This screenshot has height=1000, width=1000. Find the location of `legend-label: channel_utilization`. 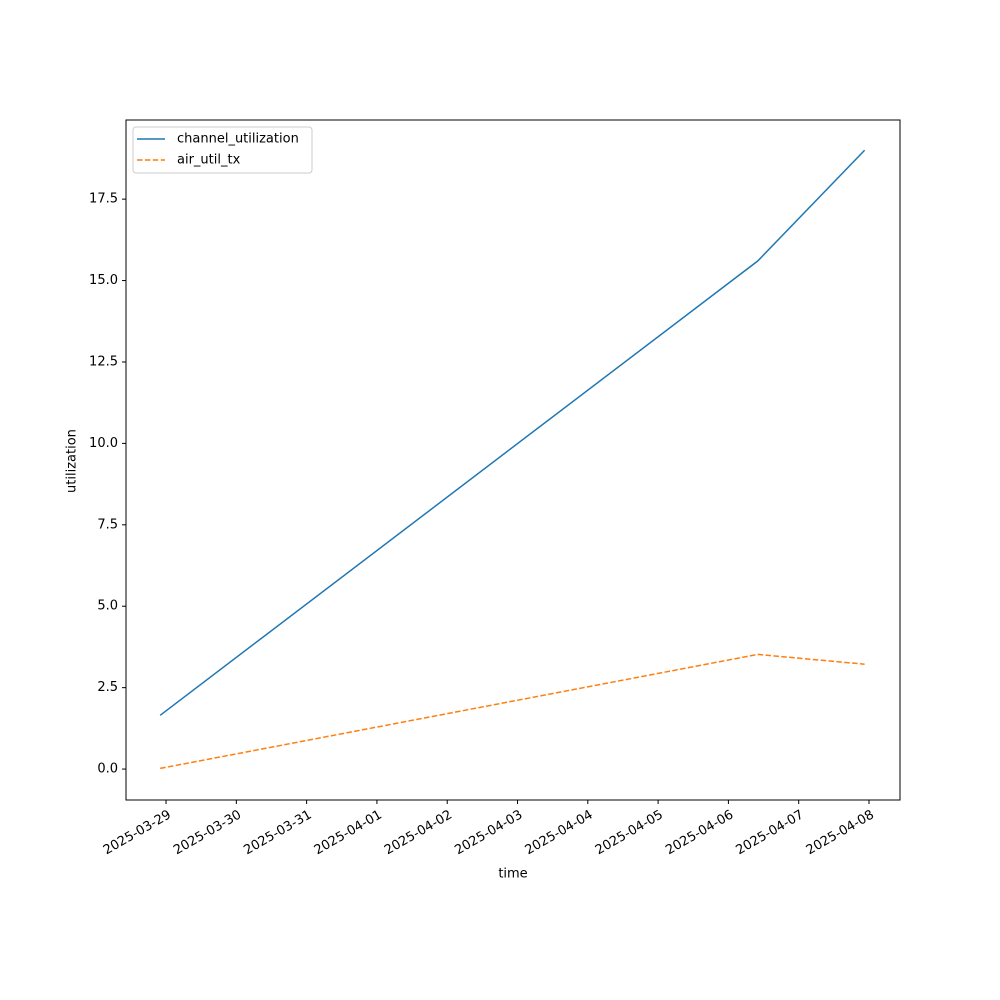

legend-label: channel_utilization is located at coordinates (238, 139).